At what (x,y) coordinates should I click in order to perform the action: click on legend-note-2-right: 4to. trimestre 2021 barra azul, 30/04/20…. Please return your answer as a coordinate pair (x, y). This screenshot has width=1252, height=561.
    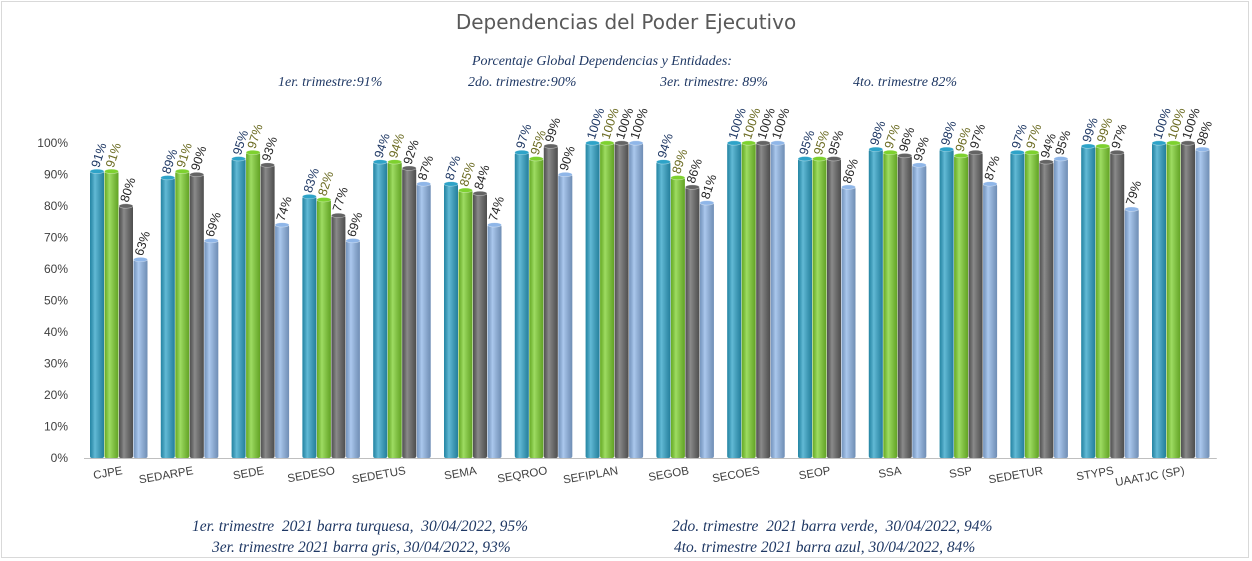
    Looking at the image, I should click on (825, 547).